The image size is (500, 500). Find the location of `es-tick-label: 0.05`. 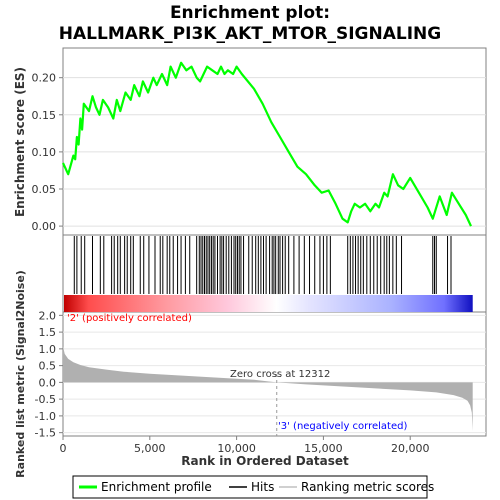

es-tick-label: 0.05 is located at coordinates (44, 189).